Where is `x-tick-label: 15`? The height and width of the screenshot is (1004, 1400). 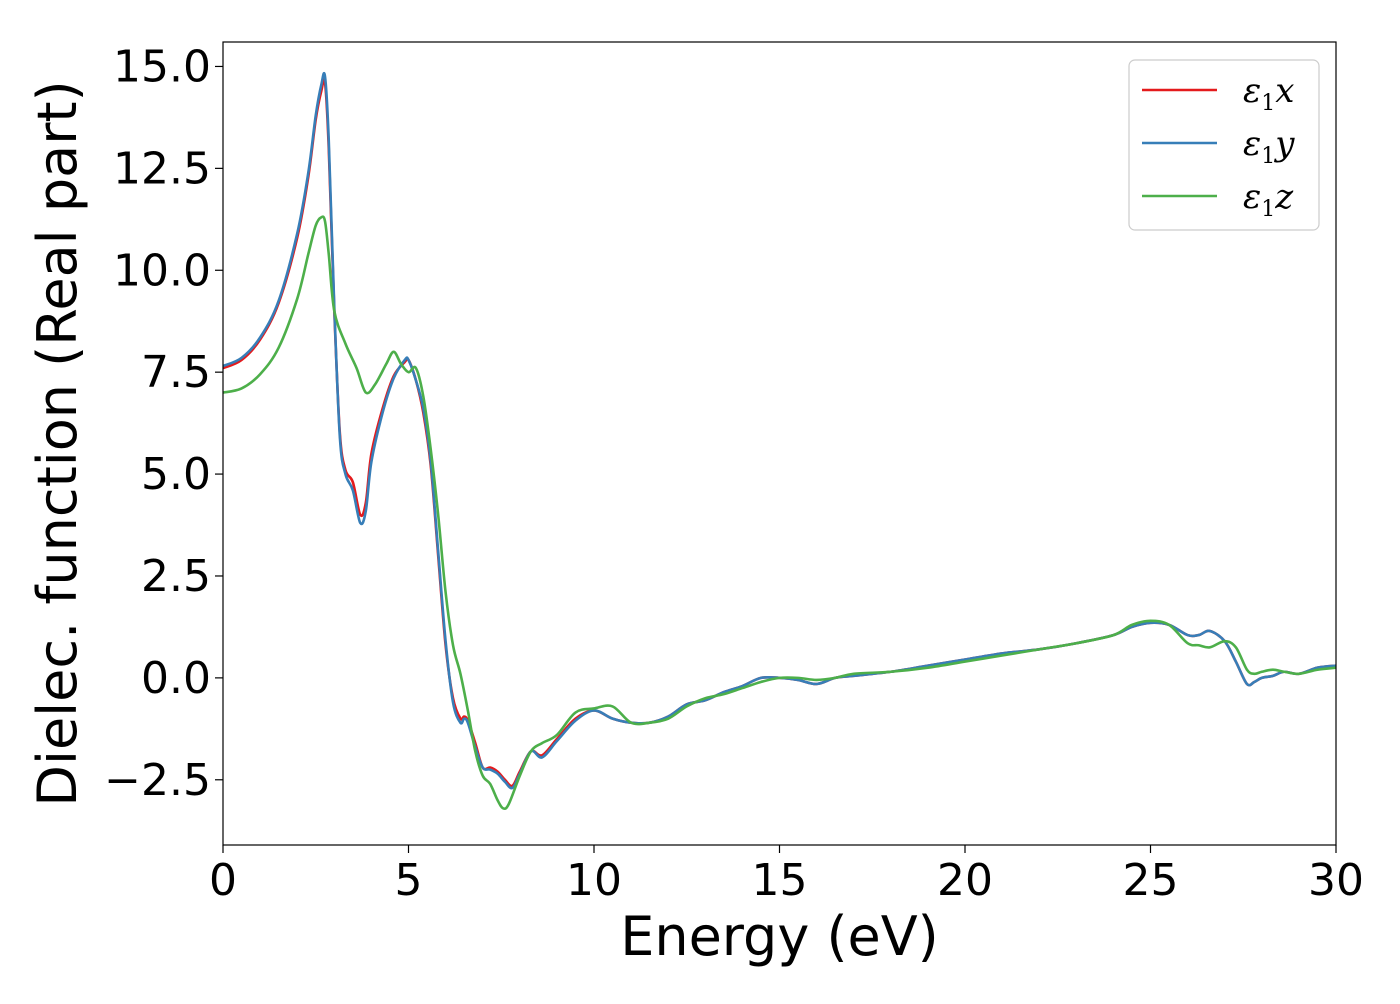
x-tick-label: 15 is located at coordinates (780, 880).